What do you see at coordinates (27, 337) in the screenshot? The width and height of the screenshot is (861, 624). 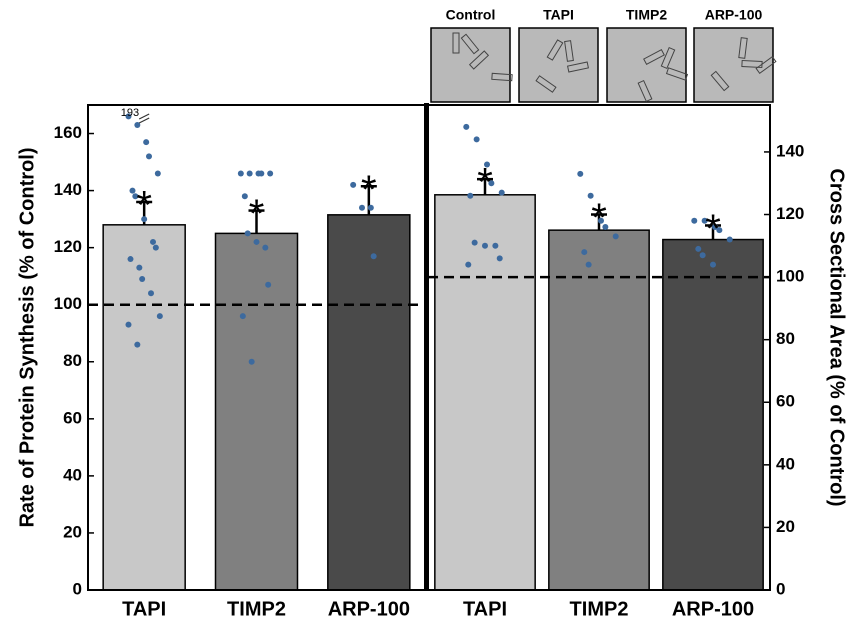 I see `y-axis-label: Rate of Protein Synthesis (% of Control)` at bounding box center [27, 337].